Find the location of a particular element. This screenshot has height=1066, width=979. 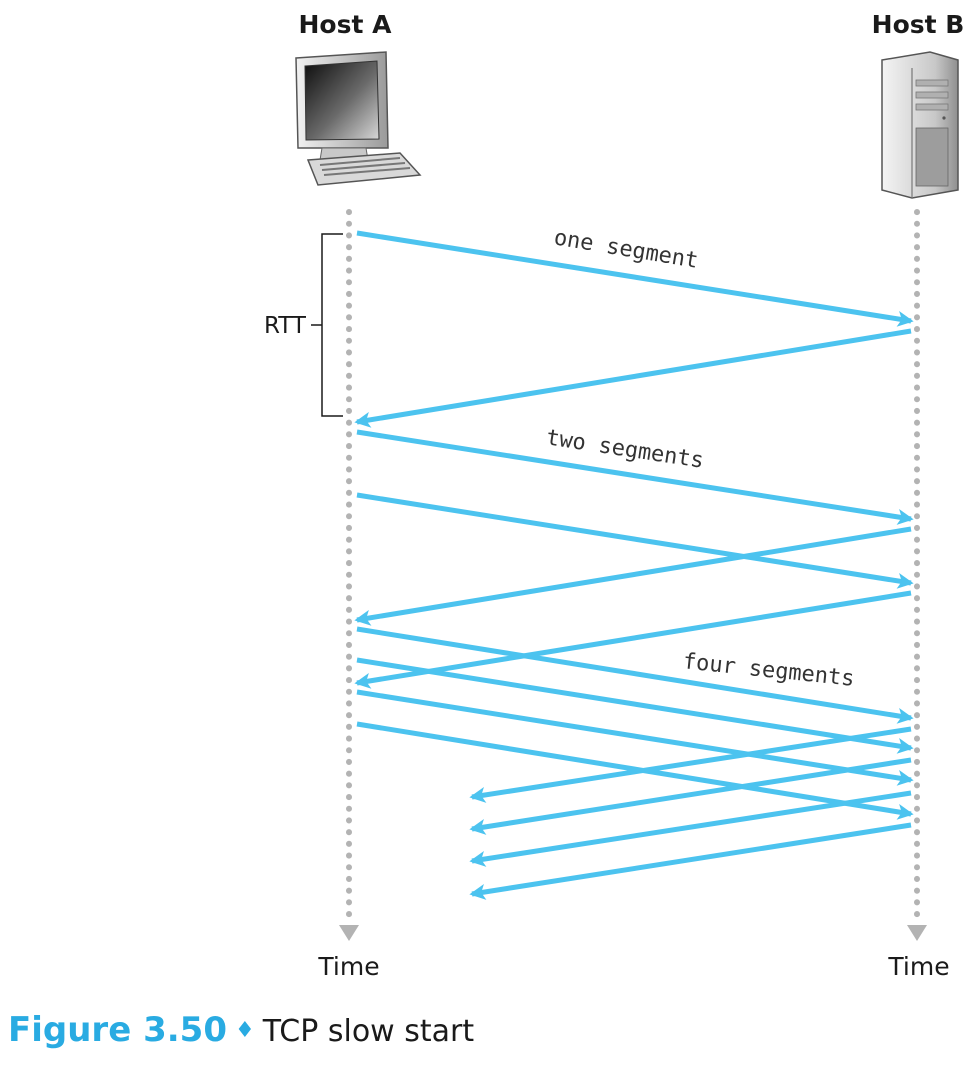

figure-number: Figure 3.50 is located at coordinates (117, 1030).